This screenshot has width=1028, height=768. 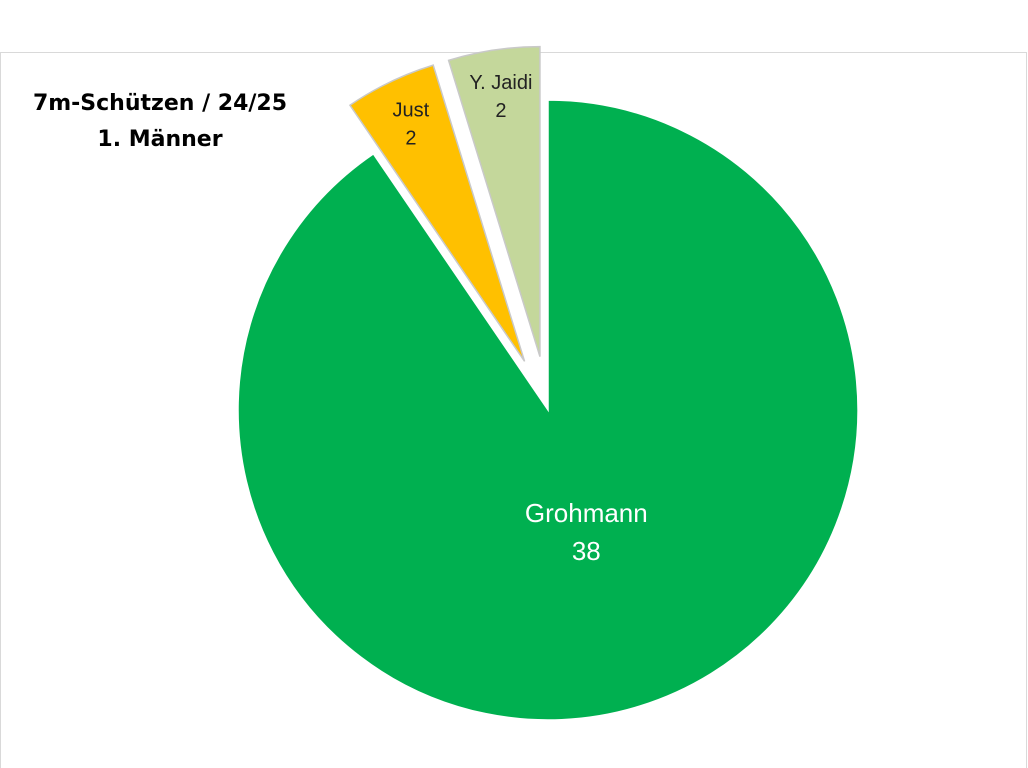 I want to click on chart-subtitle: 1. Männer, so click(x=159, y=139).